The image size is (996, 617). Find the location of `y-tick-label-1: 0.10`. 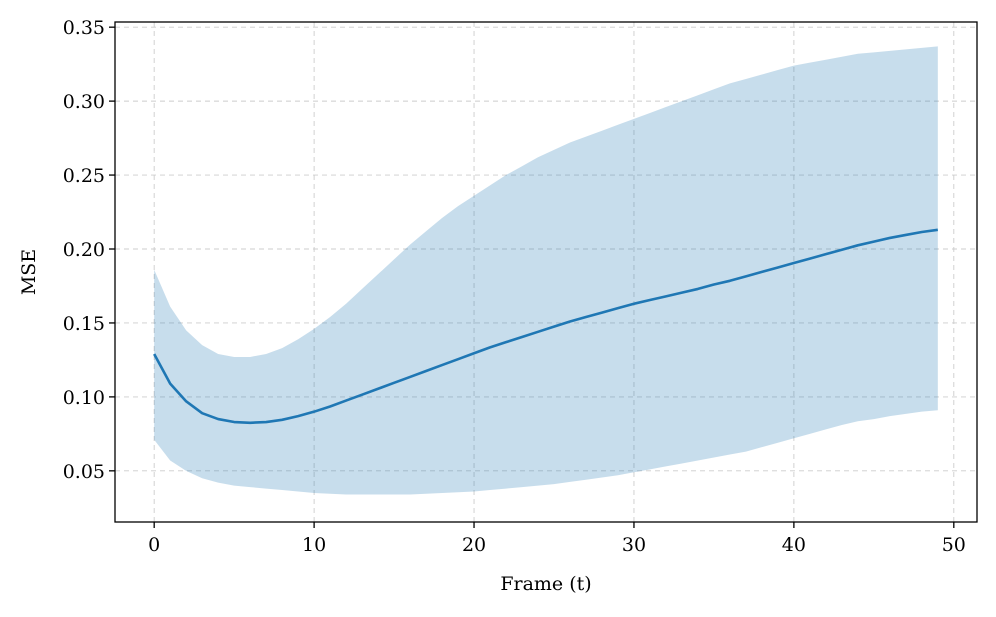

y-tick-label-1: 0.10 is located at coordinates (84, 398).